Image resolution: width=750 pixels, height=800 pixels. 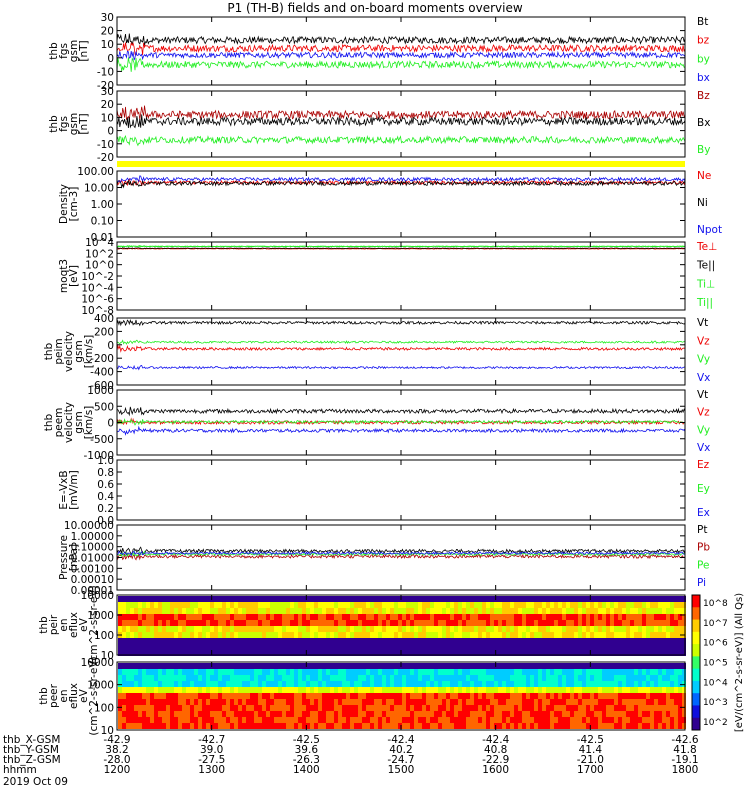 I want to click on y-tick-label: 30, so click(x=107, y=18).